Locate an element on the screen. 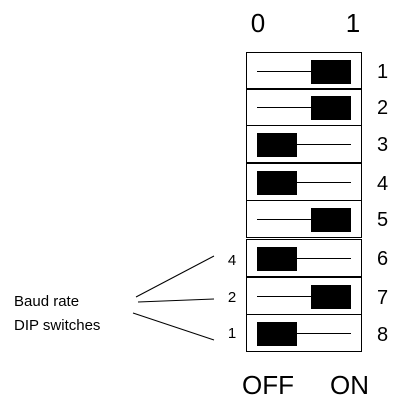 This screenshot has width=394, height=400. switch-number: 2 is located at coordinates (383, 108).